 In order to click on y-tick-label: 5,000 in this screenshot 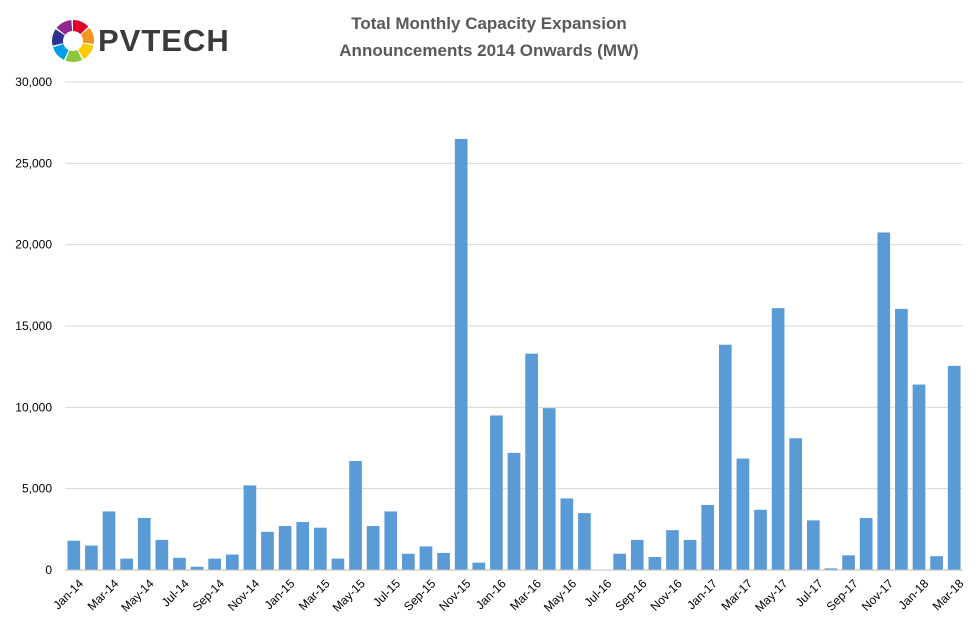, I will do `click(37, 489)`.